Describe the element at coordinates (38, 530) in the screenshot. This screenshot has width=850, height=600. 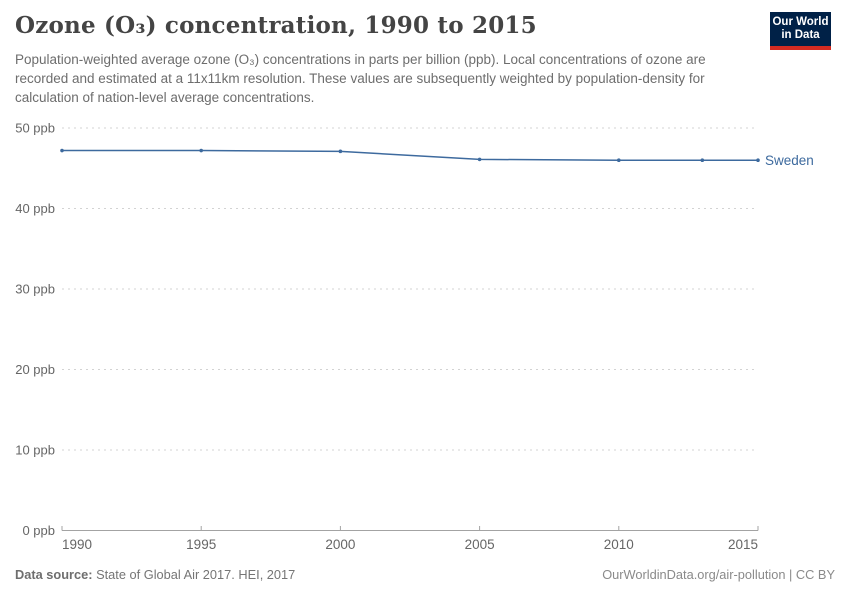
I see `y-axis-tick-label: 0 ppb` at that location.